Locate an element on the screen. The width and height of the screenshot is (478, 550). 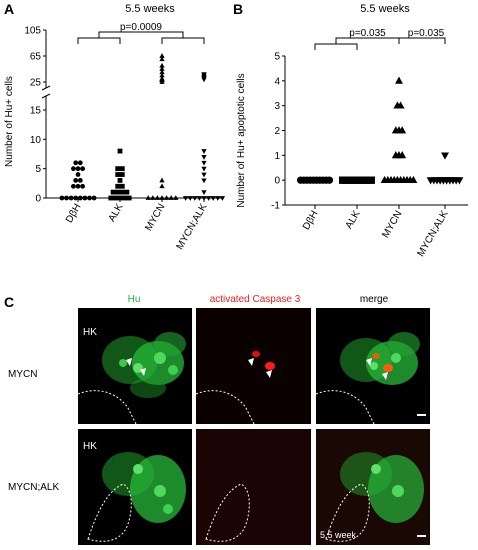
p-value-label-2: p=0.035 is located at coordinates (426, 33).